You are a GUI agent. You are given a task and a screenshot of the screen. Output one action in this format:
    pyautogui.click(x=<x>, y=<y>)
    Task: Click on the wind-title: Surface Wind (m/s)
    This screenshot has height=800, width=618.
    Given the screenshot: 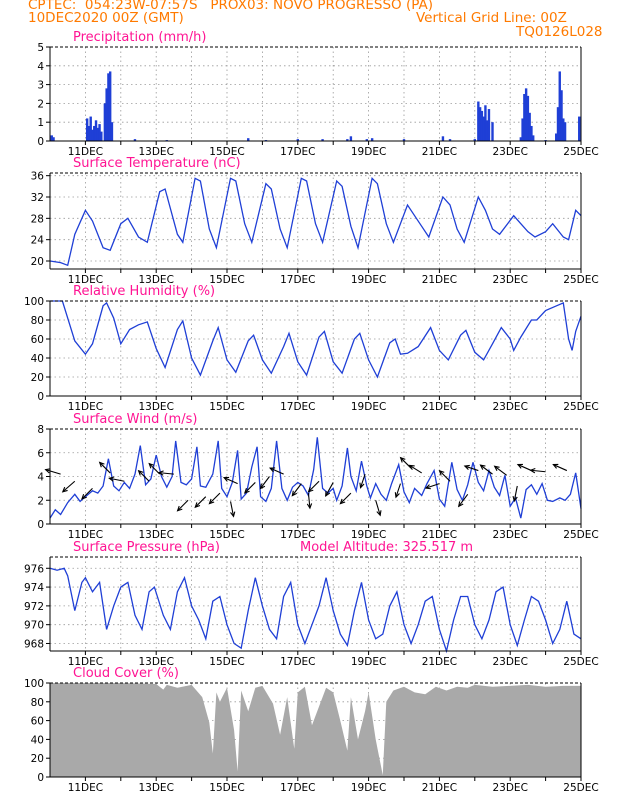 What is the action you would take?
    pyautogui.click(x=135, y=419)
    